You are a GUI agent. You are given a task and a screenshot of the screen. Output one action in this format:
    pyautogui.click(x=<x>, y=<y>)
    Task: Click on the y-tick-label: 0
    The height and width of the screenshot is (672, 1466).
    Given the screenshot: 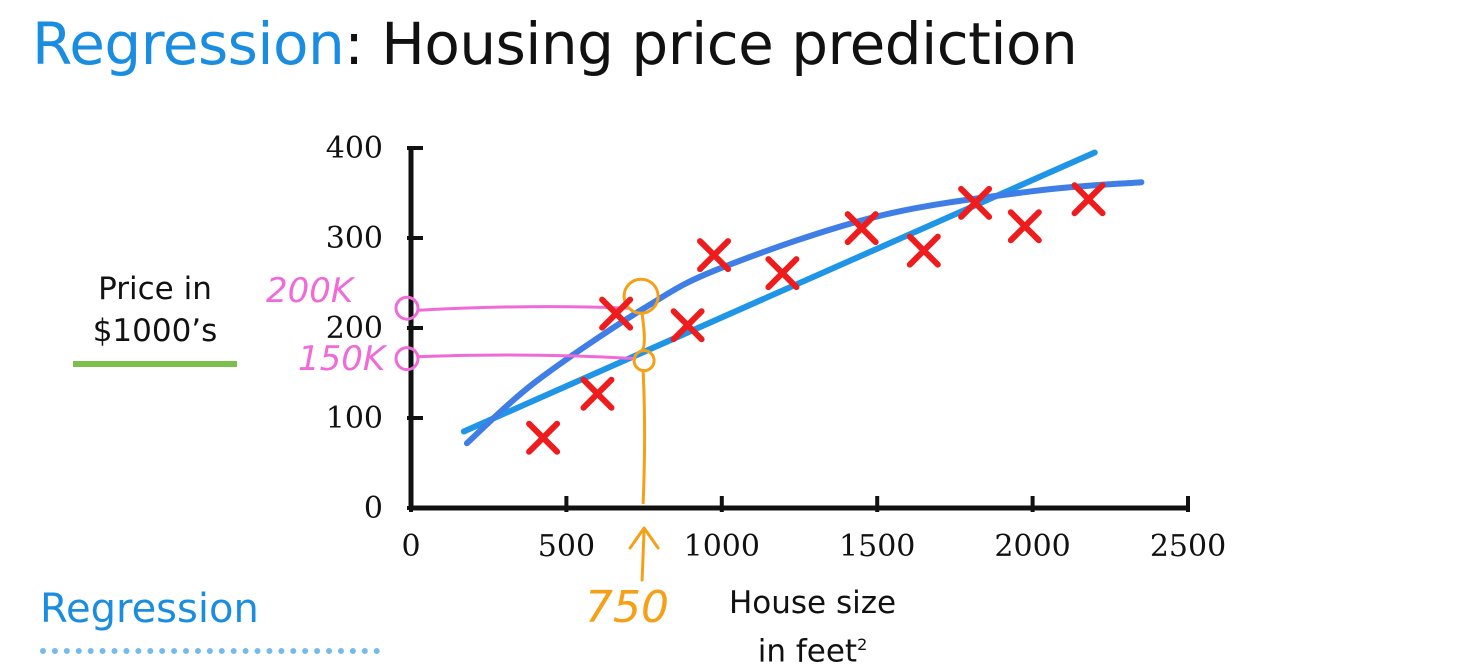 What is the action you would take?
    pyautogui.click(x=373, y=508)
    